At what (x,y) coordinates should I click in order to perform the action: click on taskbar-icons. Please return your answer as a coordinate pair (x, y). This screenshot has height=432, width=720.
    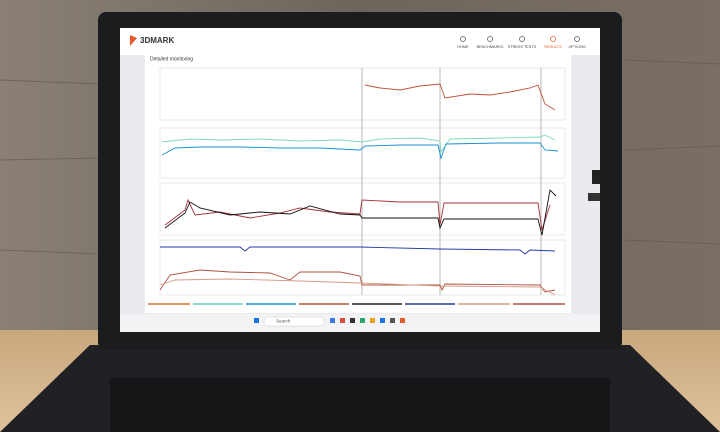
    Looking at the image, I should click on (367, 320).